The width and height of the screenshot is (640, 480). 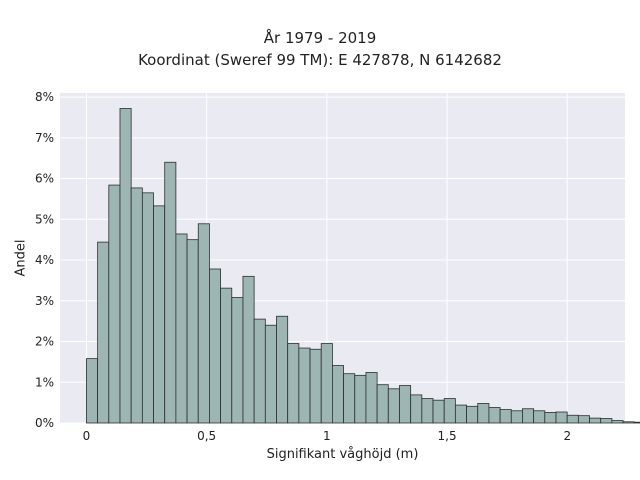 What do you see at coordinates (567, 436) in the screenshot?
I see `x-tick-label: 2` at bounding box center [567, 436].